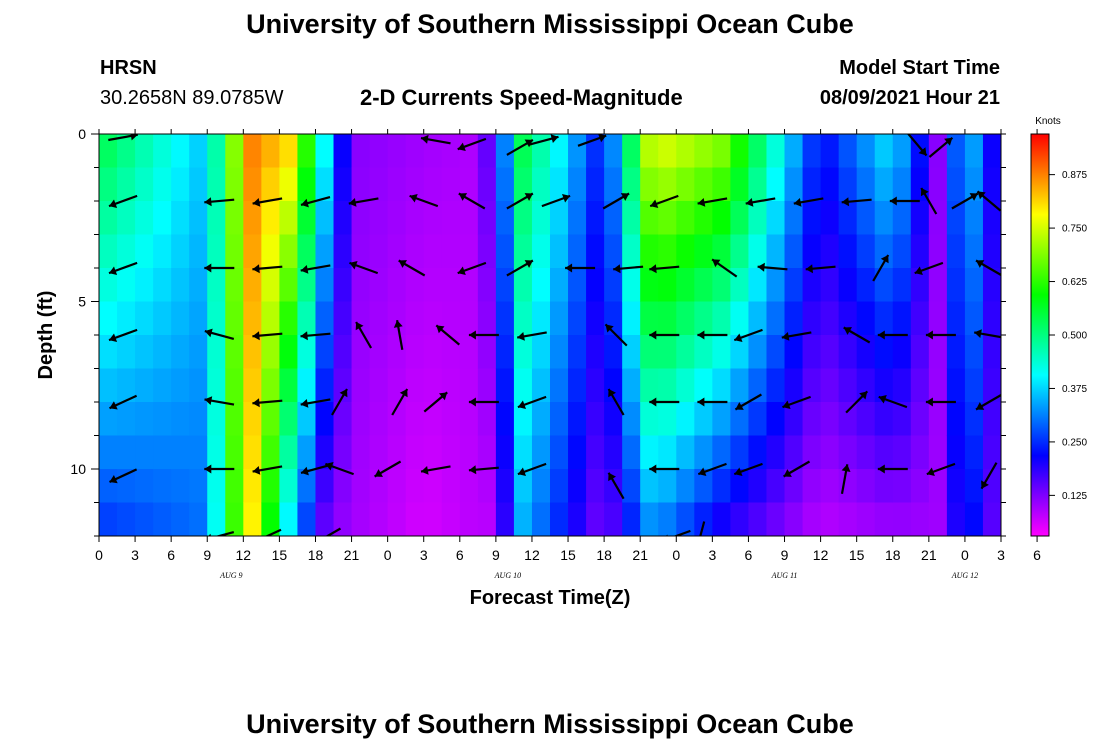 The width and height of the screenshot is (1100, 750). What do you see at coordinates (192, 98) in the screenshot?
I see `station-coordinates: 30.2658N 89.0785W` at bounding box center [192, 98].